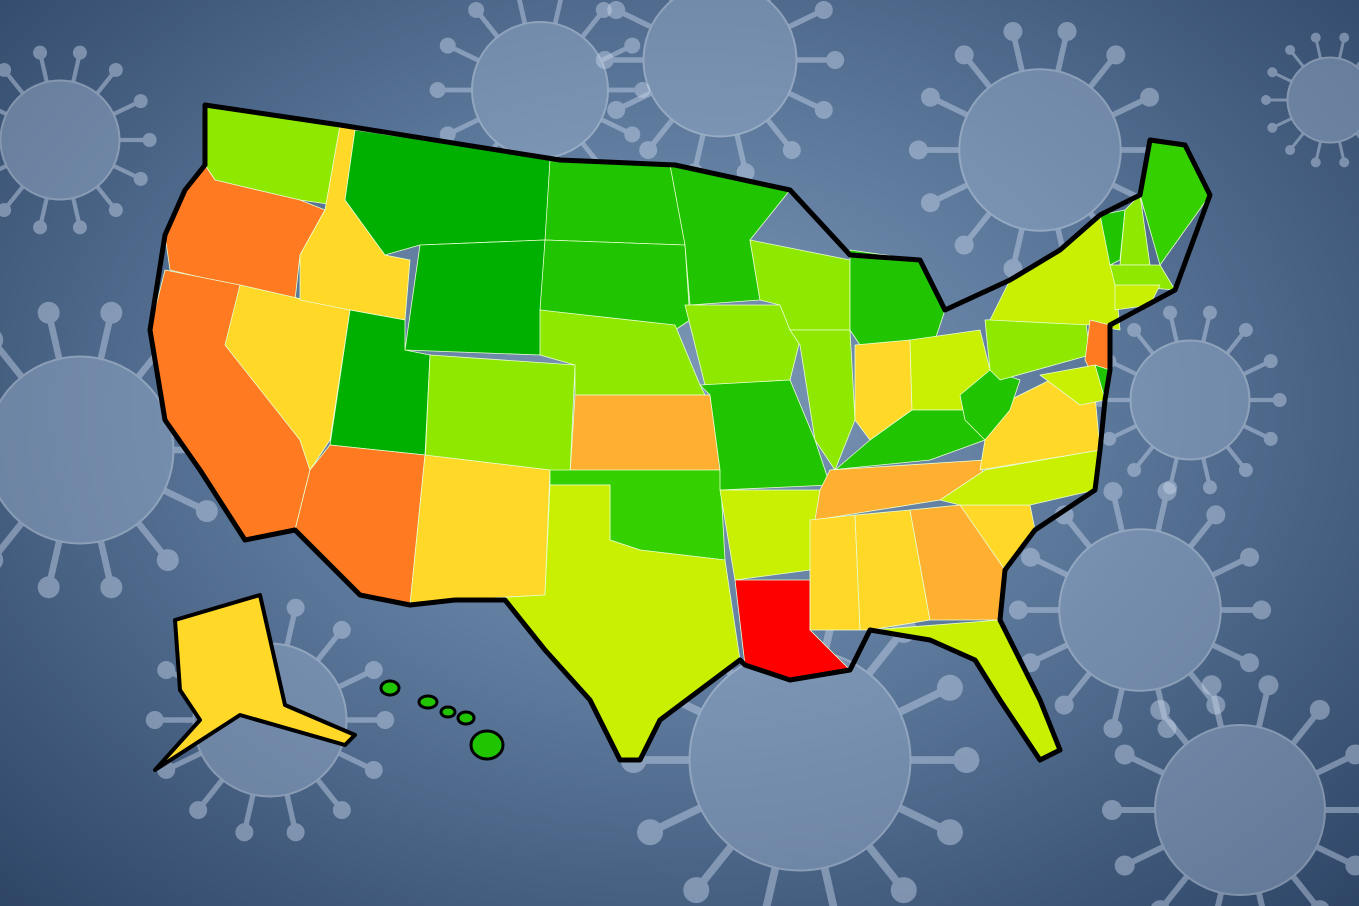 The height and width of the screenshot is (906, 1359). Describe the element at coordinates (742, 345) in the screenshot. I see `state-ia` at that location.